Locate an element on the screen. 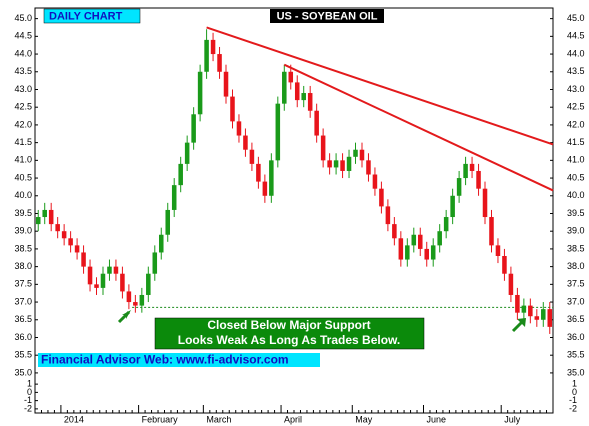  x-tick-label: April is located at coordinates (293, 419).